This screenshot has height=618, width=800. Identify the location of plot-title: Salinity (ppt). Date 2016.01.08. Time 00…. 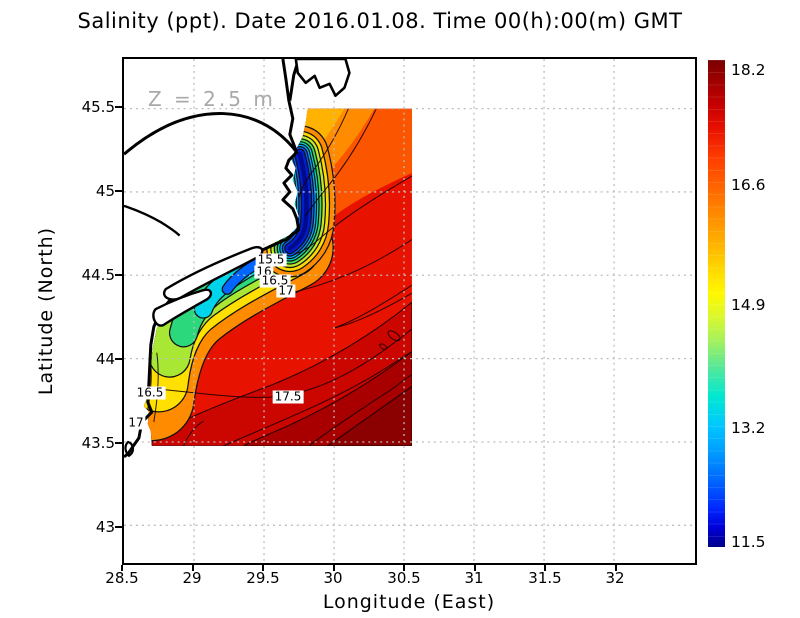
(380, 21).